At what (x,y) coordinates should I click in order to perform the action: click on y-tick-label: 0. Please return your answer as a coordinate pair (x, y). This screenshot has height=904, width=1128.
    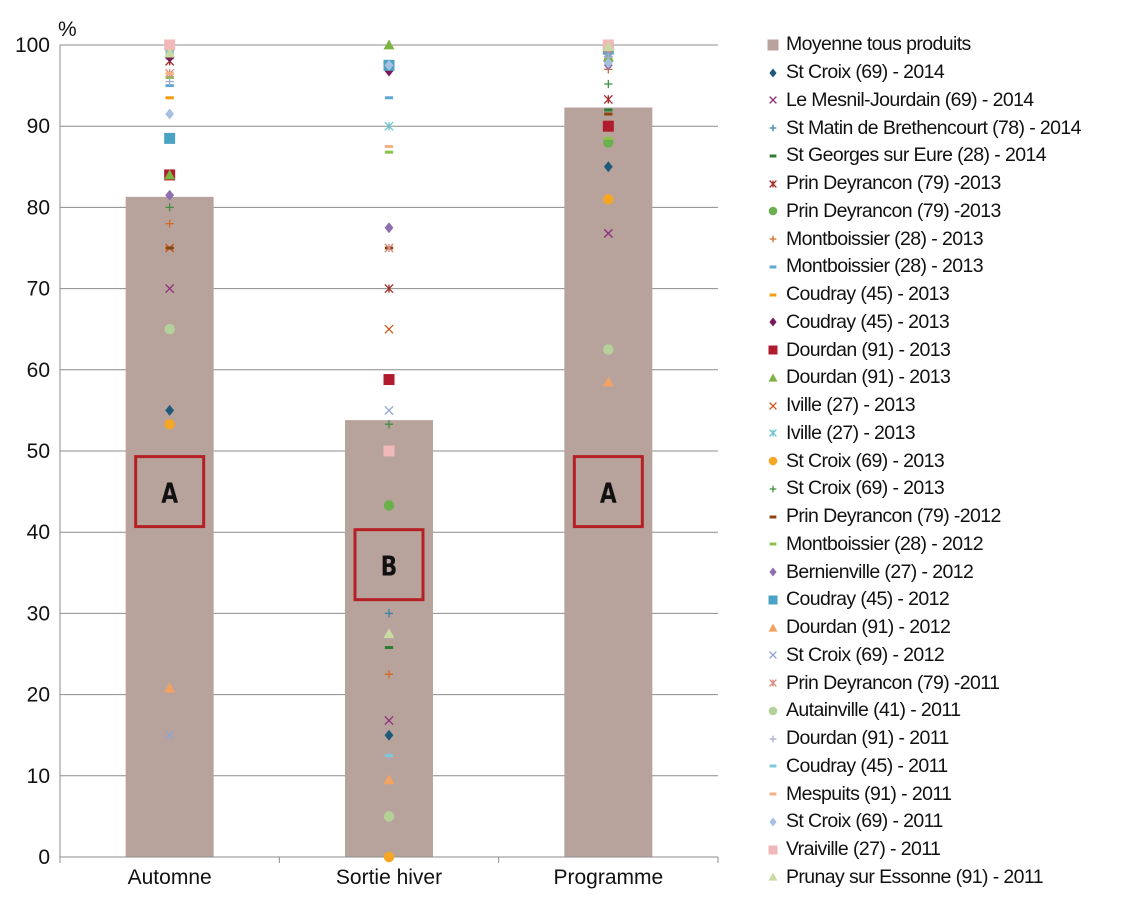
    Looking at the image, I should click on (44, 857).